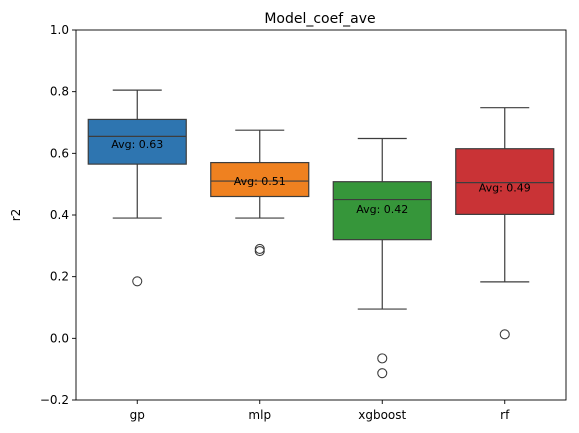  Describe the element at coordinates (505, 187) in the screenshot. I see `avg-label-rf: Avg: 0.49` at that location.